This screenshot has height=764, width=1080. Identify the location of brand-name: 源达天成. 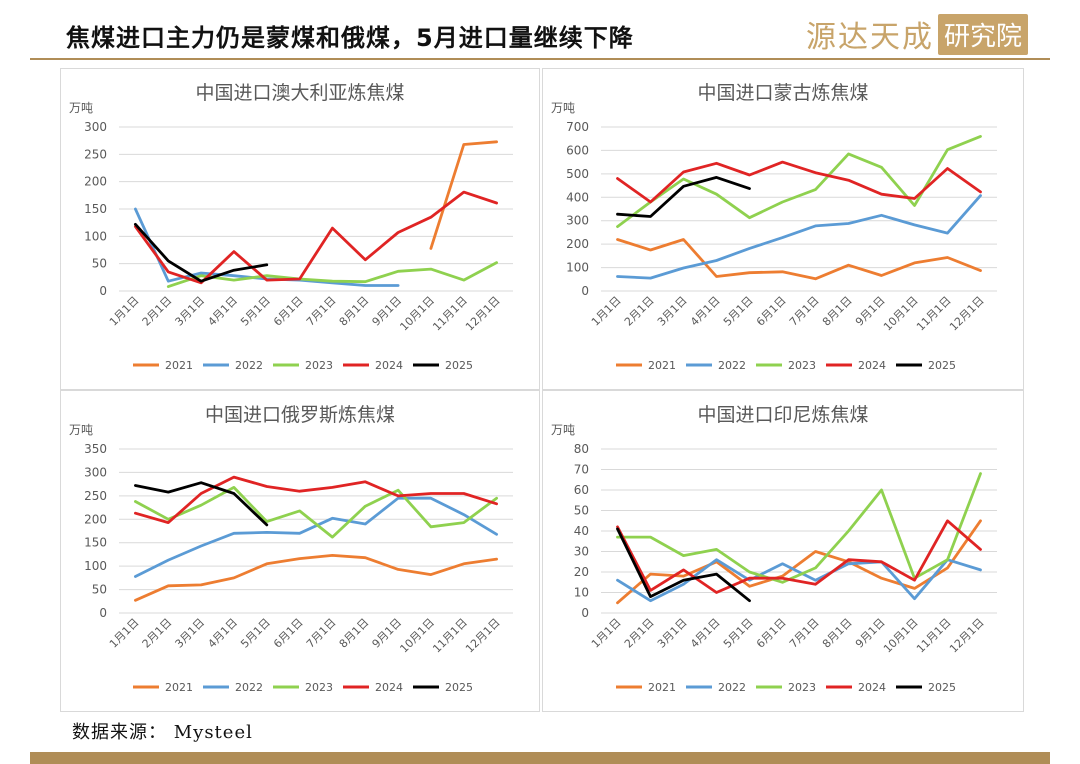
(869, 37).